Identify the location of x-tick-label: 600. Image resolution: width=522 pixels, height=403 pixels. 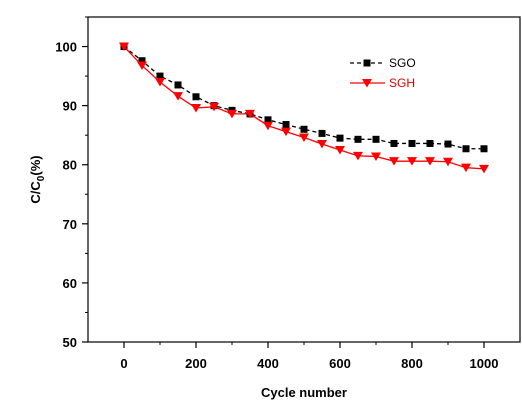
(340, 363).